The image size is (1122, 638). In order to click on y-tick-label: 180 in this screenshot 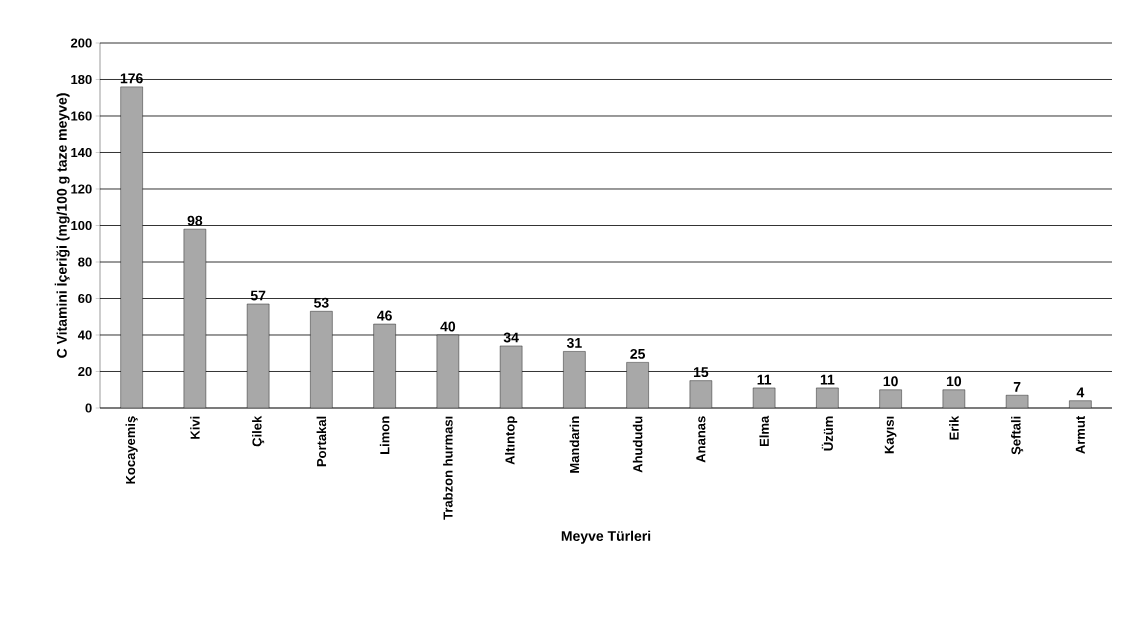, I will do `click(81, 79)`.